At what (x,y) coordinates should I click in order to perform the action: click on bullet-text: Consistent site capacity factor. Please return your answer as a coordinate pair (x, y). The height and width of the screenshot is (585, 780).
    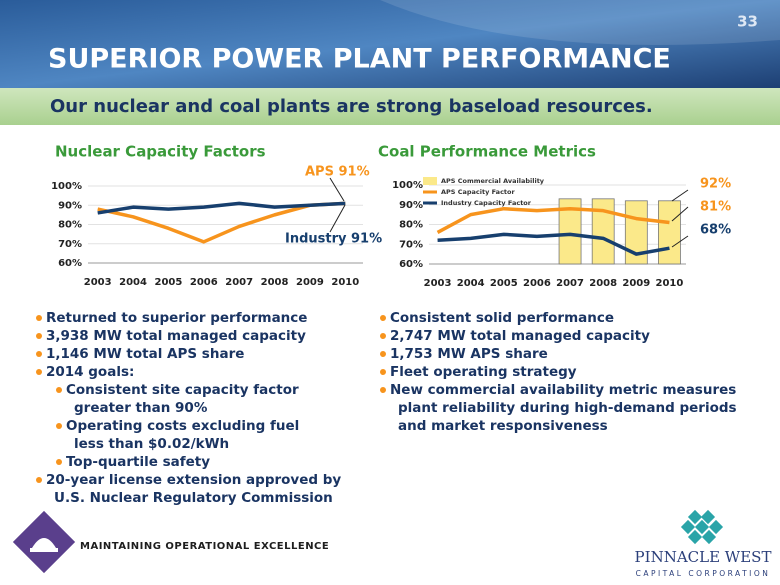
    Looking at the image, I should click on (182, 390).